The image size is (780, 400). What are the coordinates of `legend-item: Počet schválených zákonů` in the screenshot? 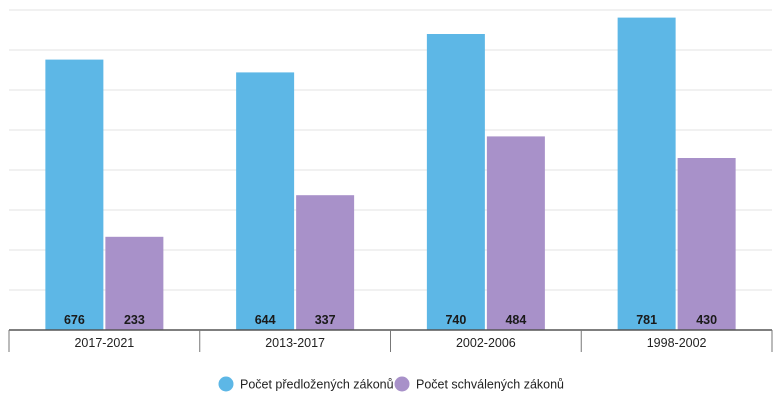 It's located at (479, 384).